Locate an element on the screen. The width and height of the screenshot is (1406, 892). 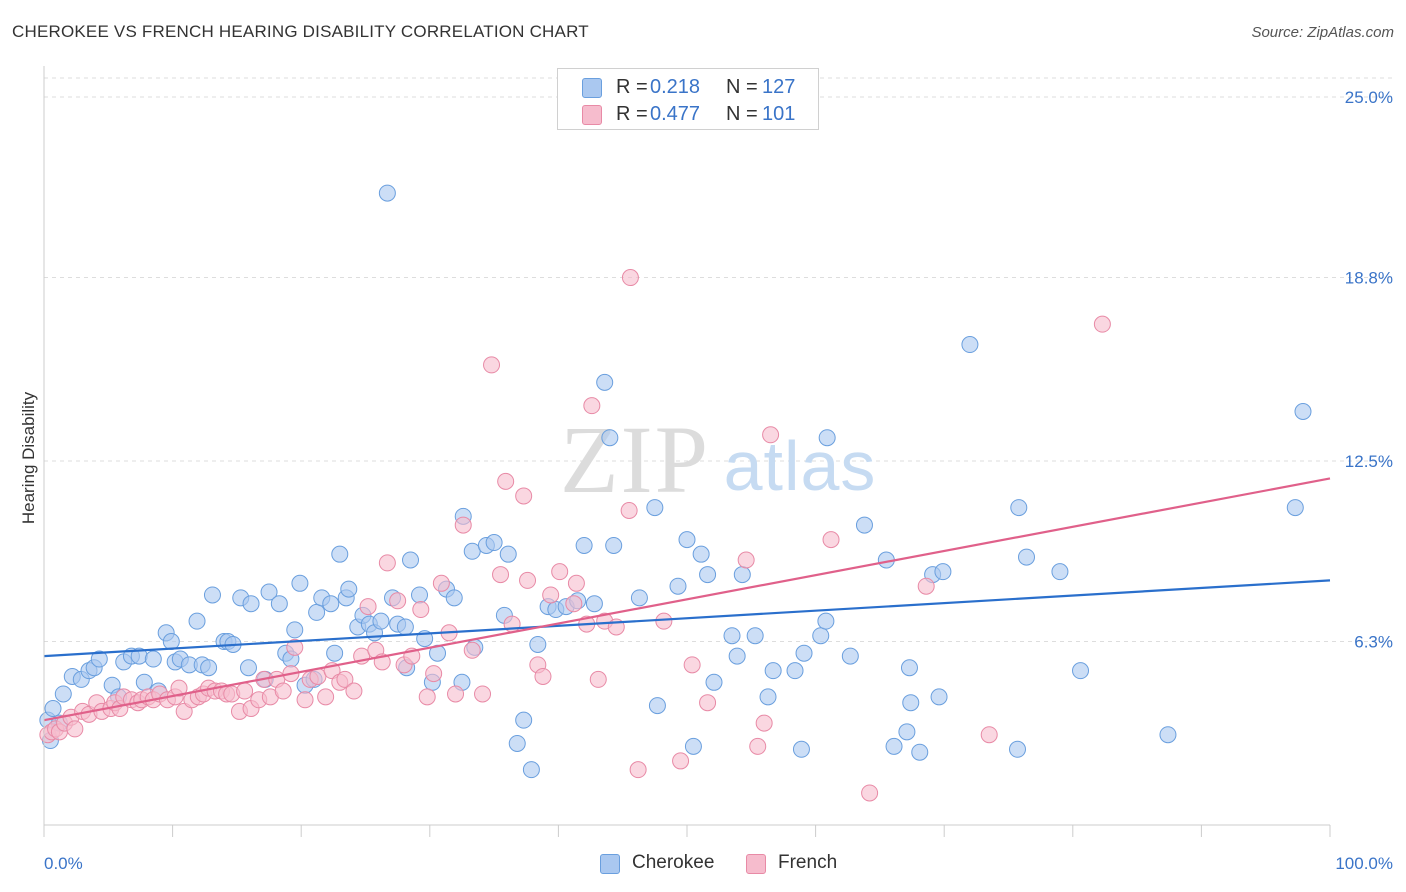
legend-row-french: R = 0.477 N = 101 is located at coordinates (688, 116).